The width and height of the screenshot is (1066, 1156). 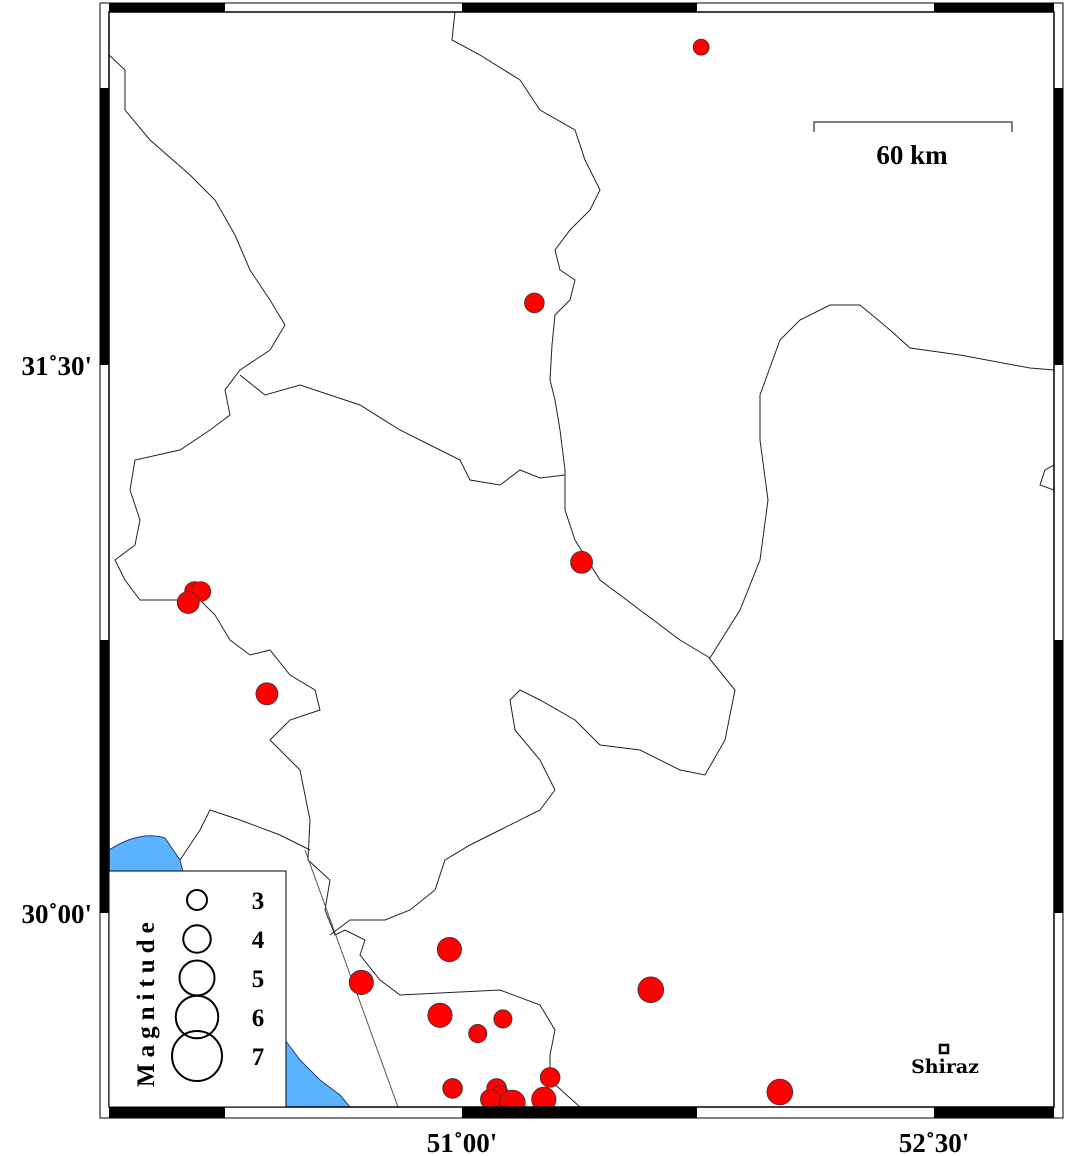 What do you see at coordinates (258, 979) in the screenshot?
I see `legend-label: 5` at bounding box center [258, 979].